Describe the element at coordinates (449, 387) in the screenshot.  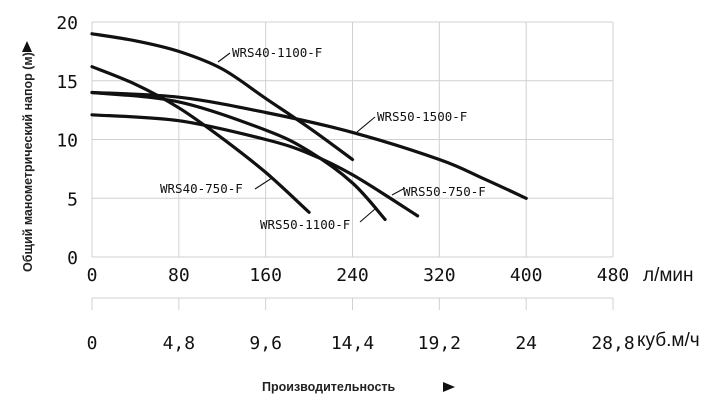
I see `x-axis-arrow-icon` at that location.